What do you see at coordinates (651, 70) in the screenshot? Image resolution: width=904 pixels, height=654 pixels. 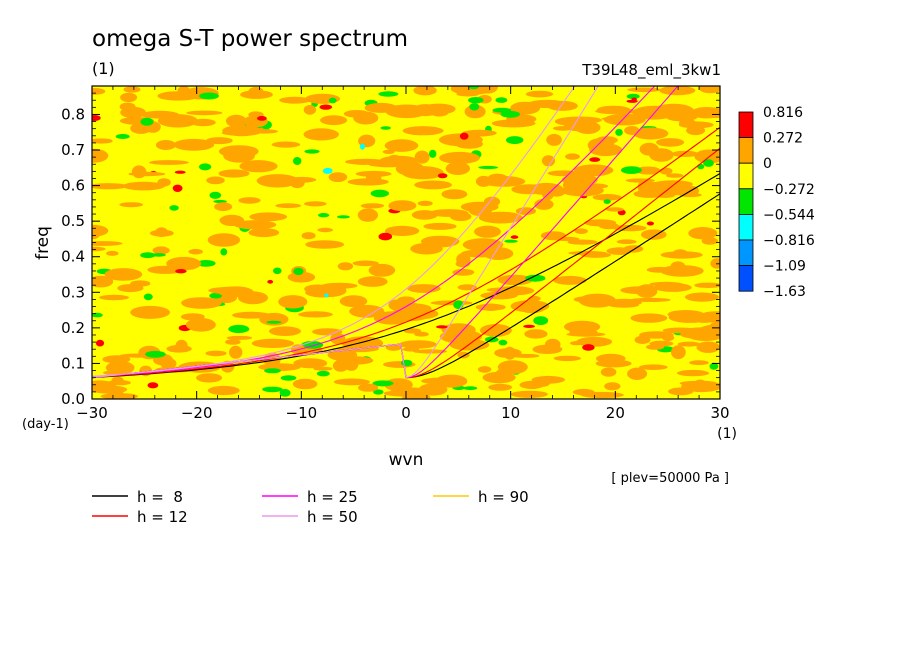 I see `run-label: T39L48_eml_3kw1` at bounding box center [651, 70].